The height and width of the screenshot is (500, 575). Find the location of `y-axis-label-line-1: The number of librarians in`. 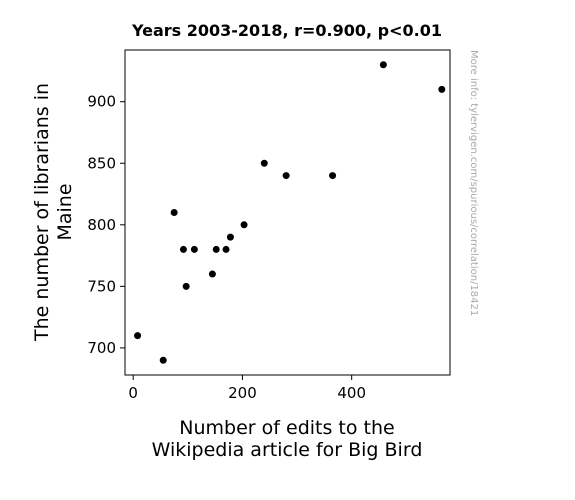

y-axis-label-line-1: The number of librarians in is located at coordinates (42, 212).